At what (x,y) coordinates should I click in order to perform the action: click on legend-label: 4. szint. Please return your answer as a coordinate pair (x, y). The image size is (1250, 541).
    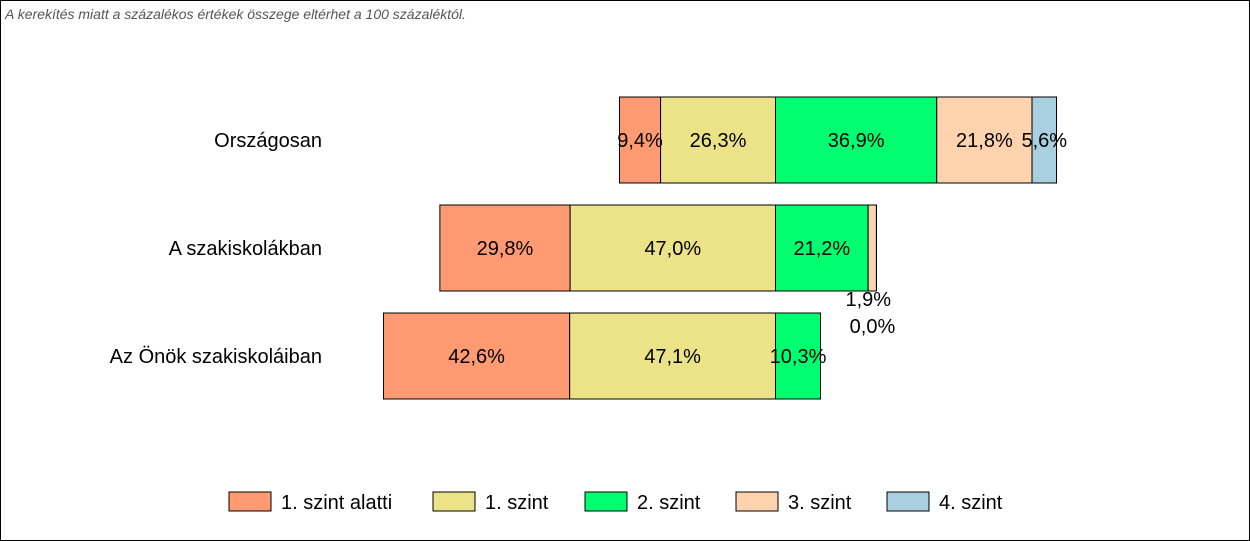
    Looking at the image, I should click on (971, 503).